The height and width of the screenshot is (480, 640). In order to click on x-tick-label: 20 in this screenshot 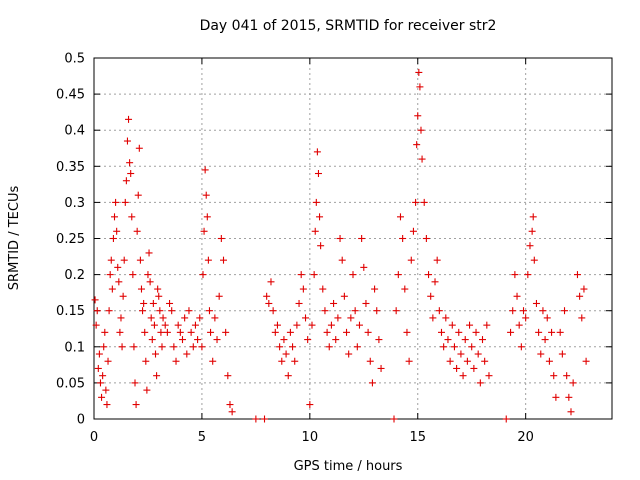, I will do `click(525, 437)`.